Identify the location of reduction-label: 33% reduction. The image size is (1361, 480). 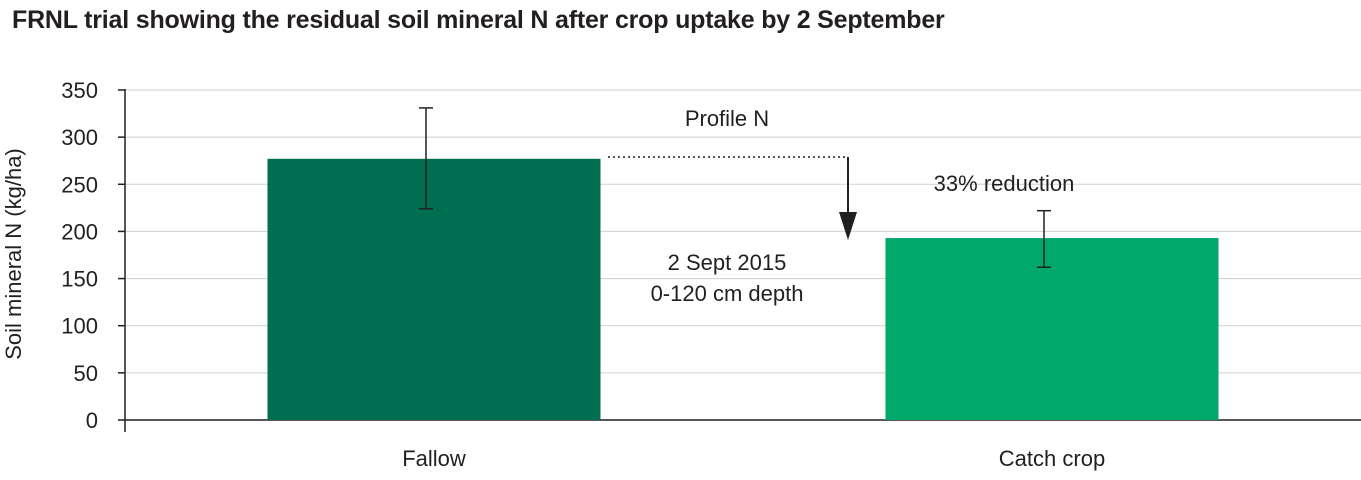
(1004, 183).